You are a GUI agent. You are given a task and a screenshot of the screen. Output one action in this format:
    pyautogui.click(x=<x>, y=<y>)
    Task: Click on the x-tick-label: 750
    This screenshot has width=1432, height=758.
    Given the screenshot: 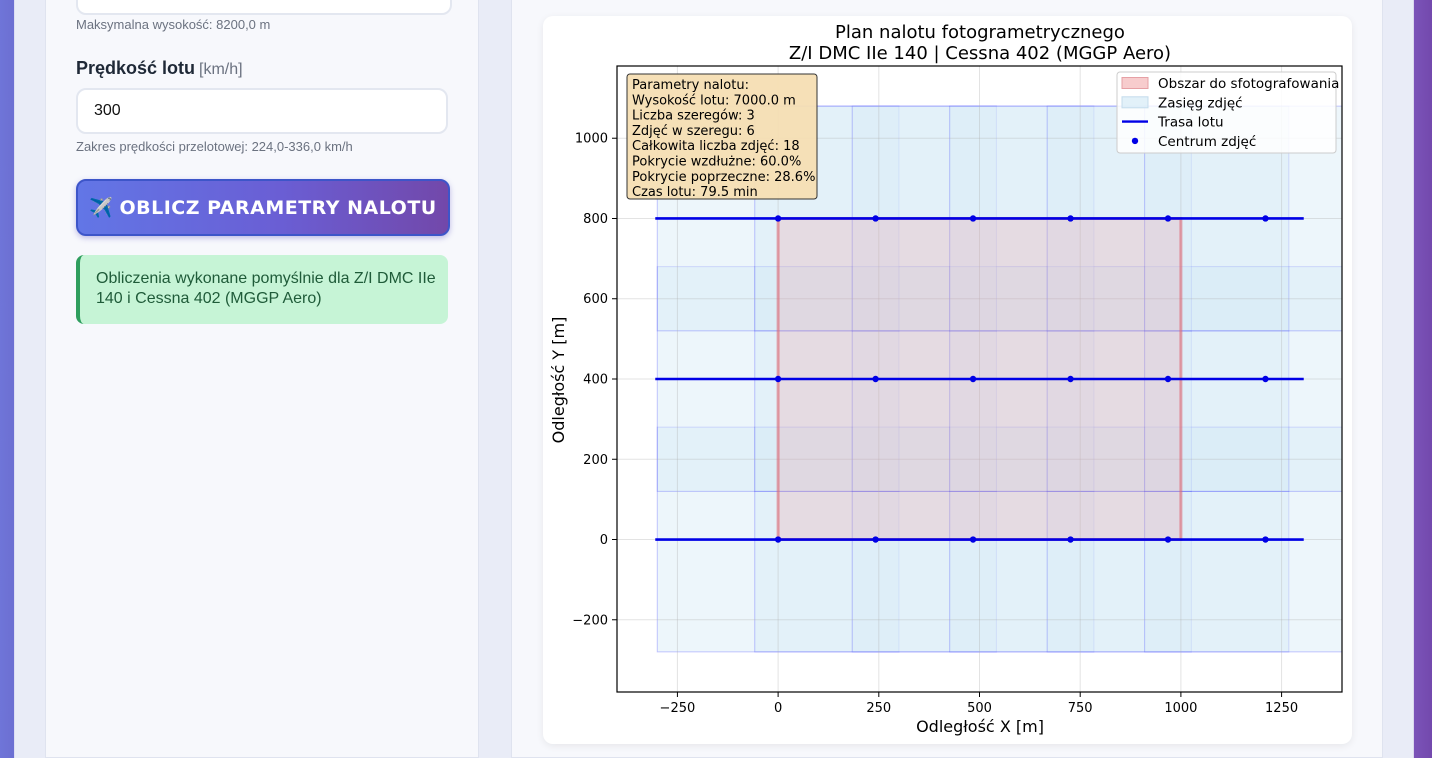 What is the action you would take?
    pyautogui.click(x=1080, y=708)
    